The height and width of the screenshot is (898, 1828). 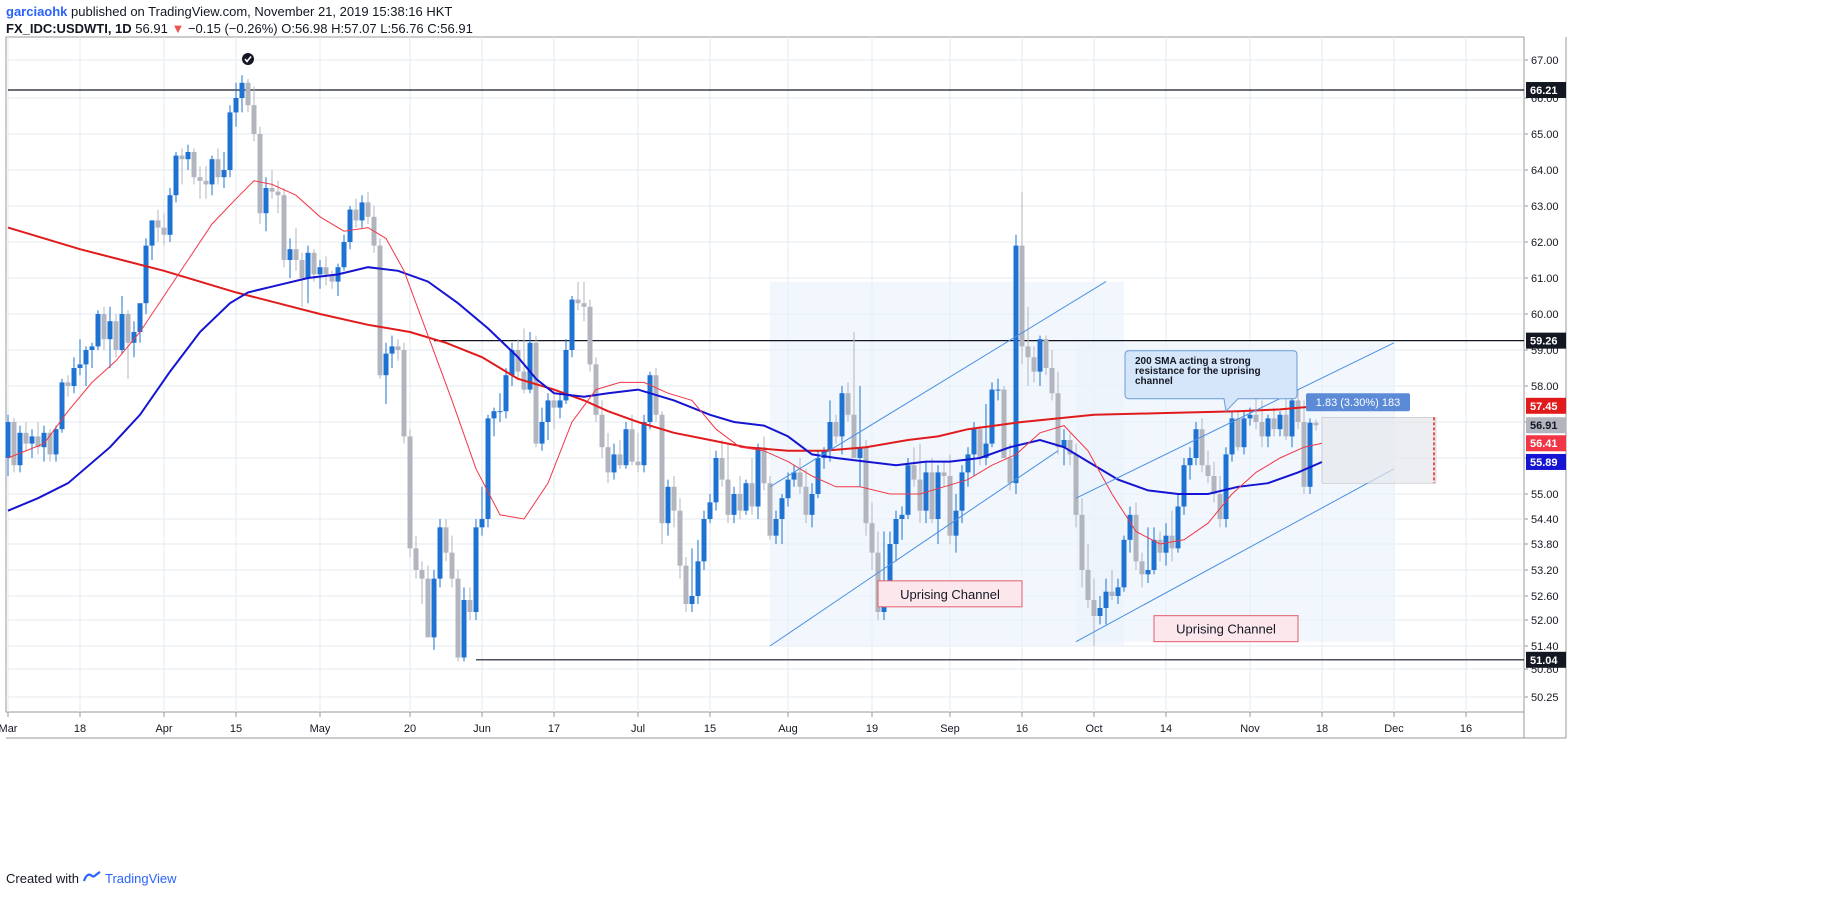 I want to click on y-tick-label: 54.40, so click(x=1545, y=520).